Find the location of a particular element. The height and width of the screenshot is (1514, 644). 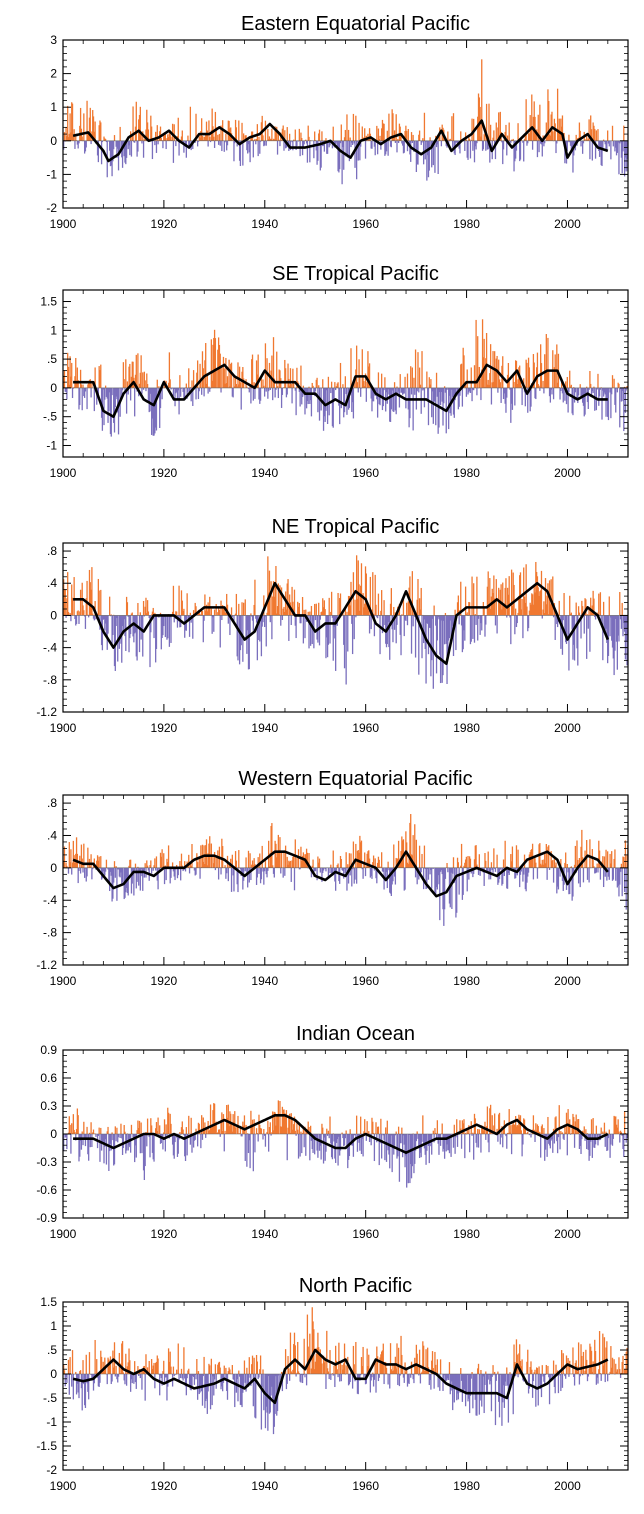

y-tick-label: -.4 is located at coordinates (50, 900).